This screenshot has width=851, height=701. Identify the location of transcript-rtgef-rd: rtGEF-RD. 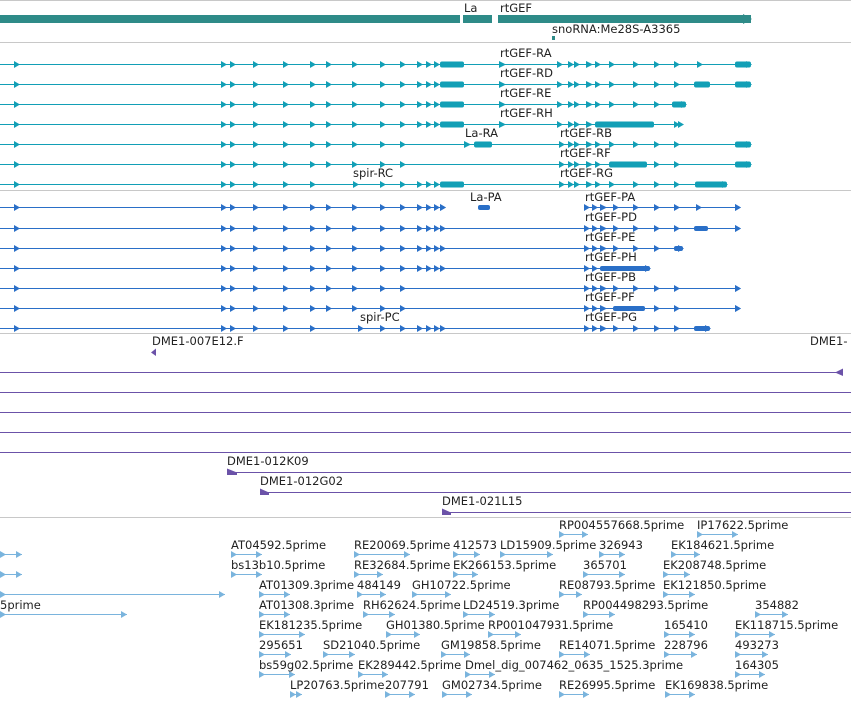
(376, 77).